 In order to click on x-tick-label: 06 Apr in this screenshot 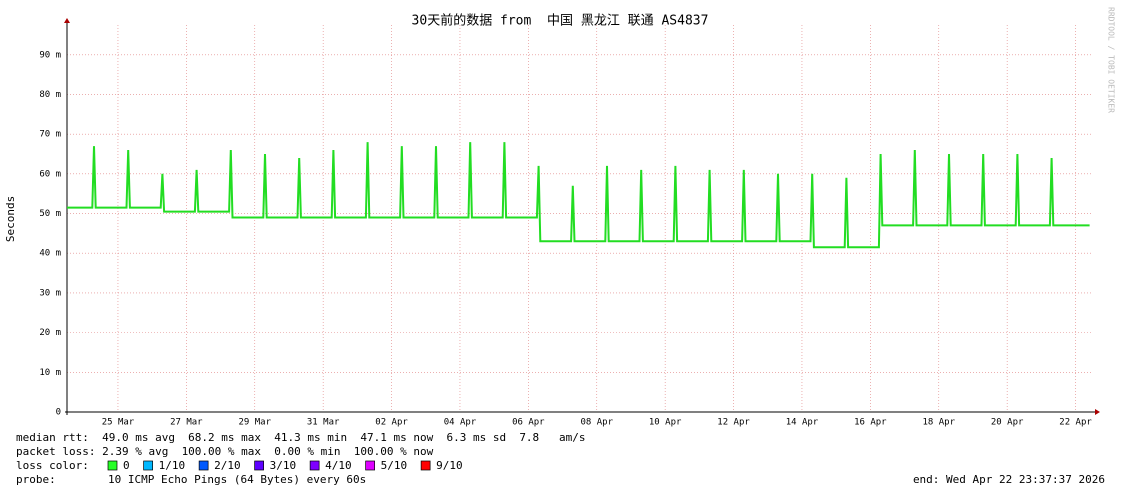, I will do `click(528, 423)`.